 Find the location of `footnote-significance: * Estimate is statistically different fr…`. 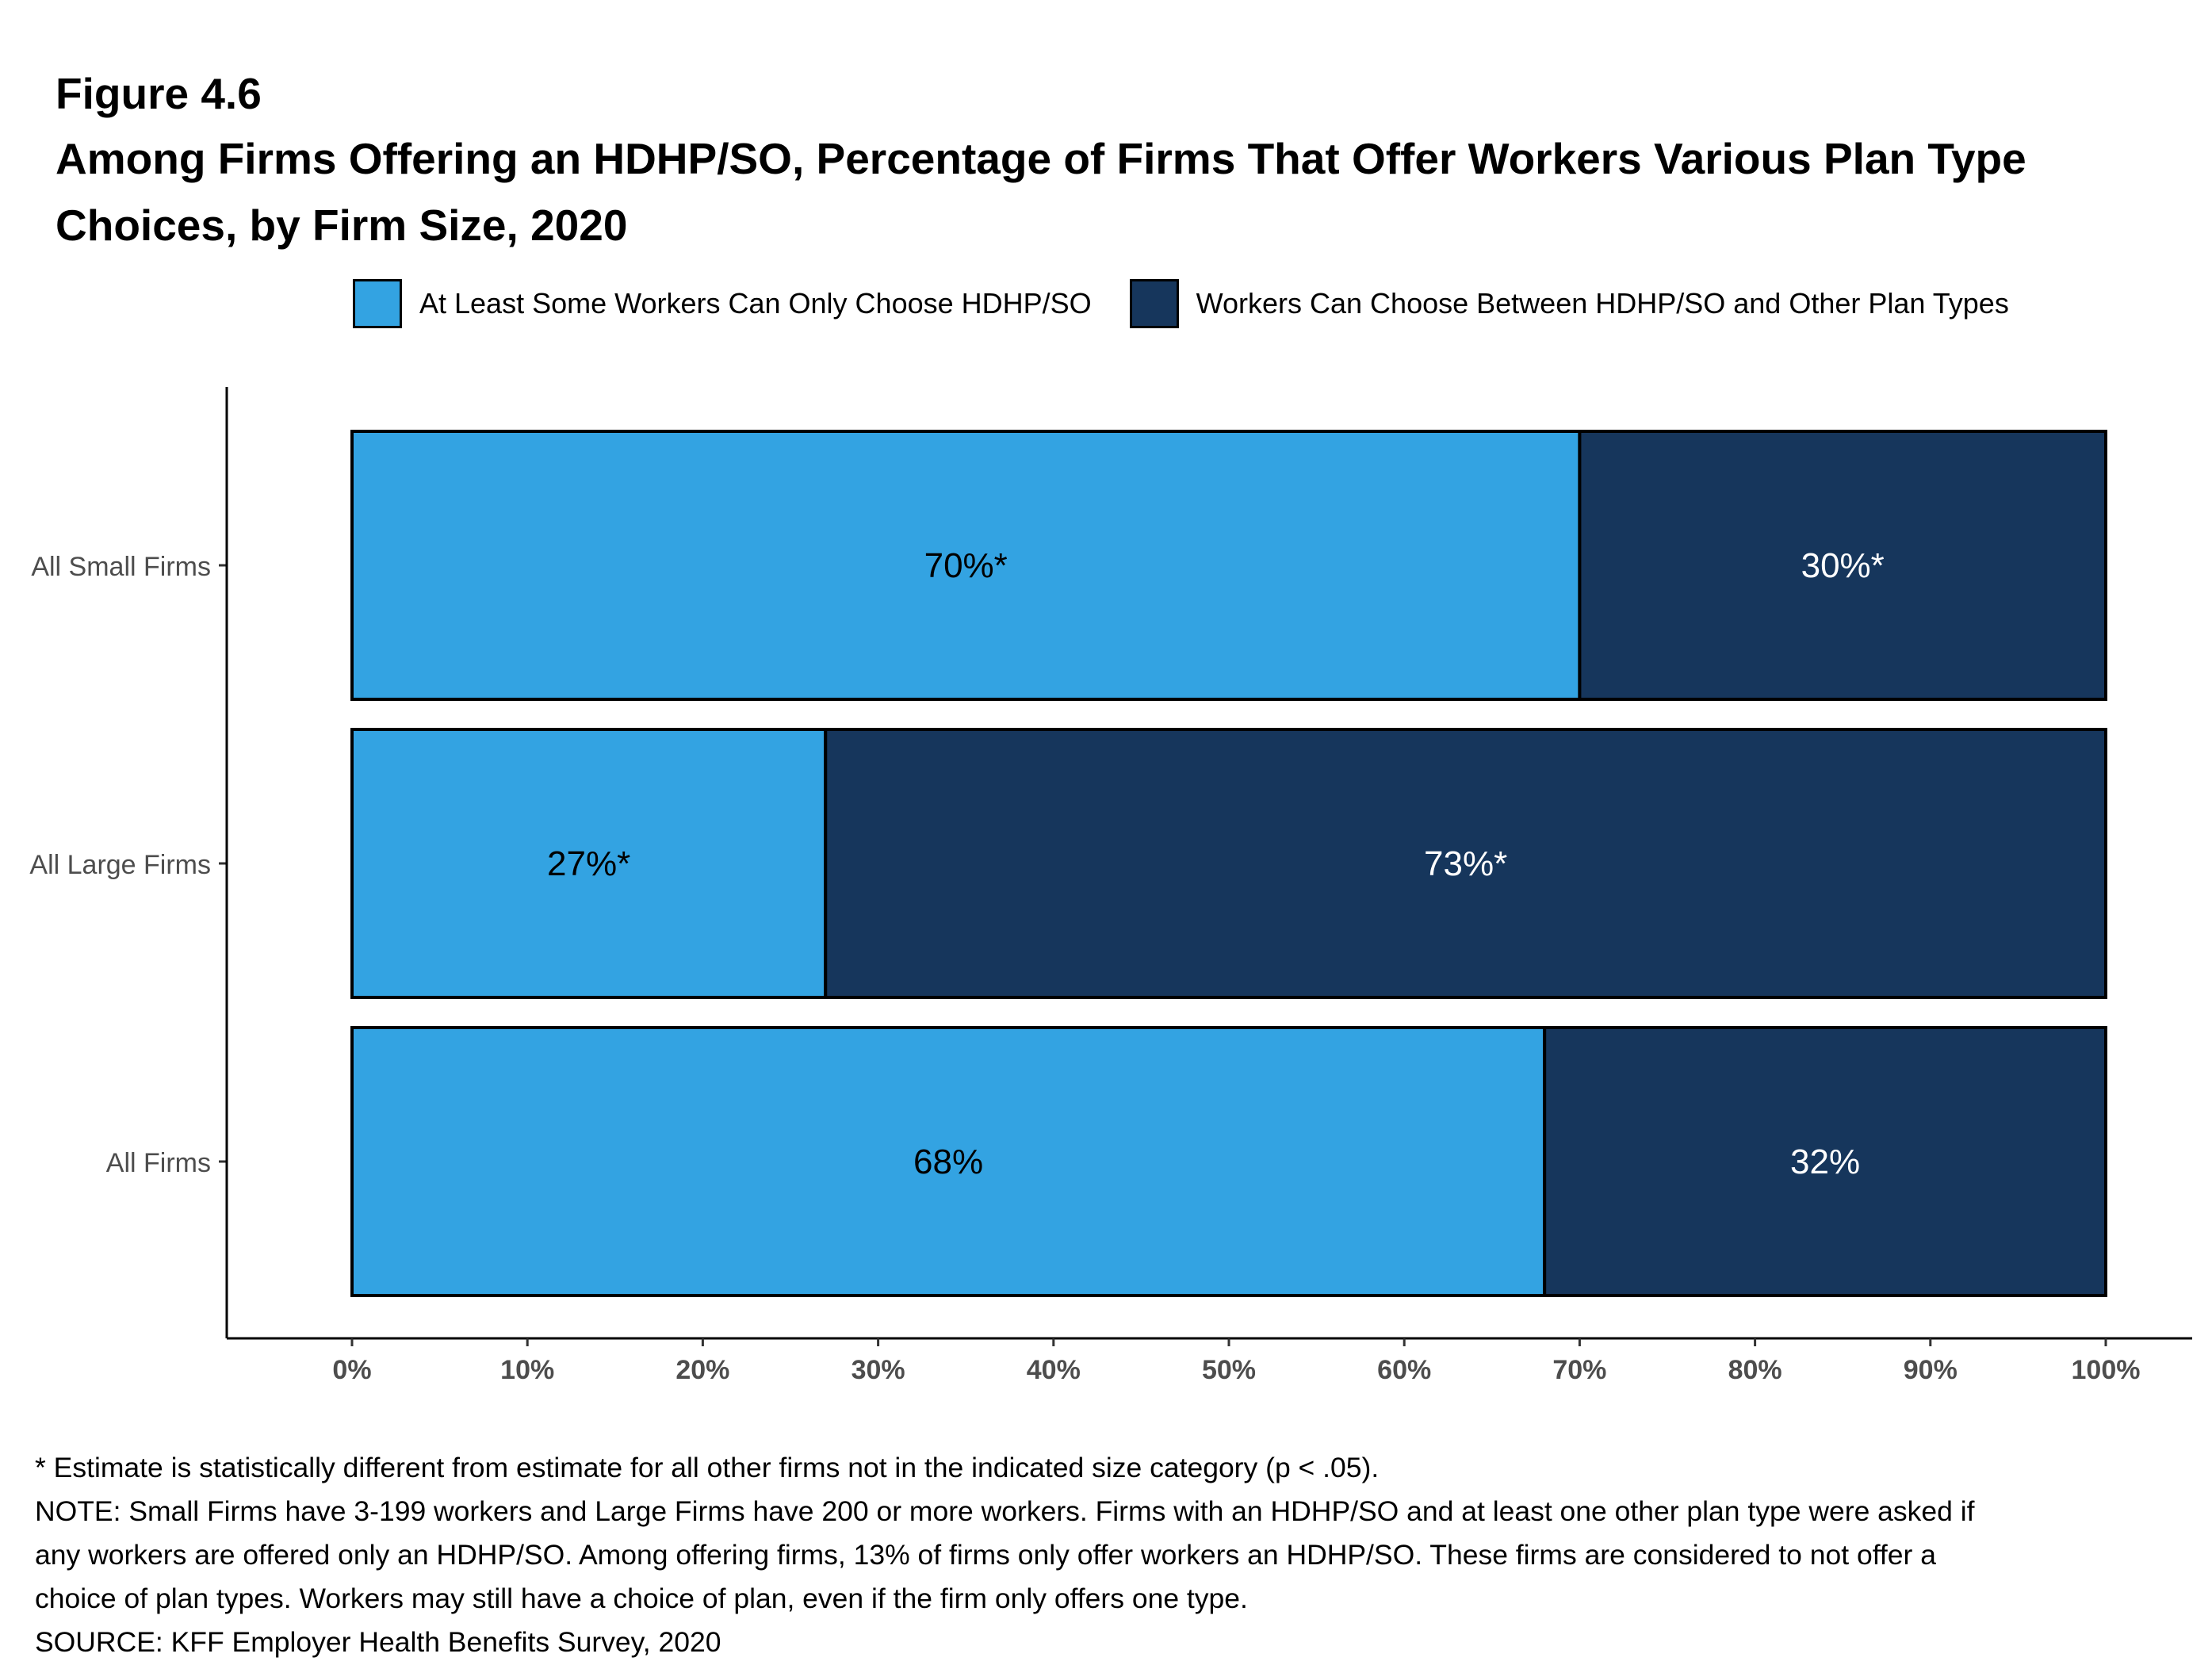

footnote-significance: * Estimate is statistically different fr… is located at coordinates (708, 1467).